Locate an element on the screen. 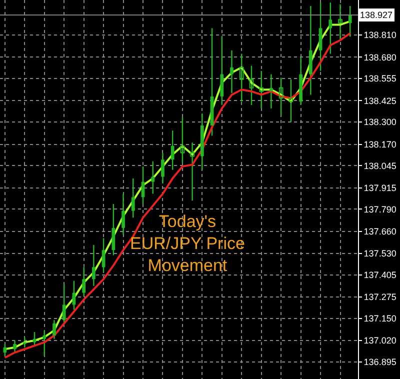 This screenshot has width=400, height=379. y-tick-label: 137.660 is located at coordinates (380, 231).